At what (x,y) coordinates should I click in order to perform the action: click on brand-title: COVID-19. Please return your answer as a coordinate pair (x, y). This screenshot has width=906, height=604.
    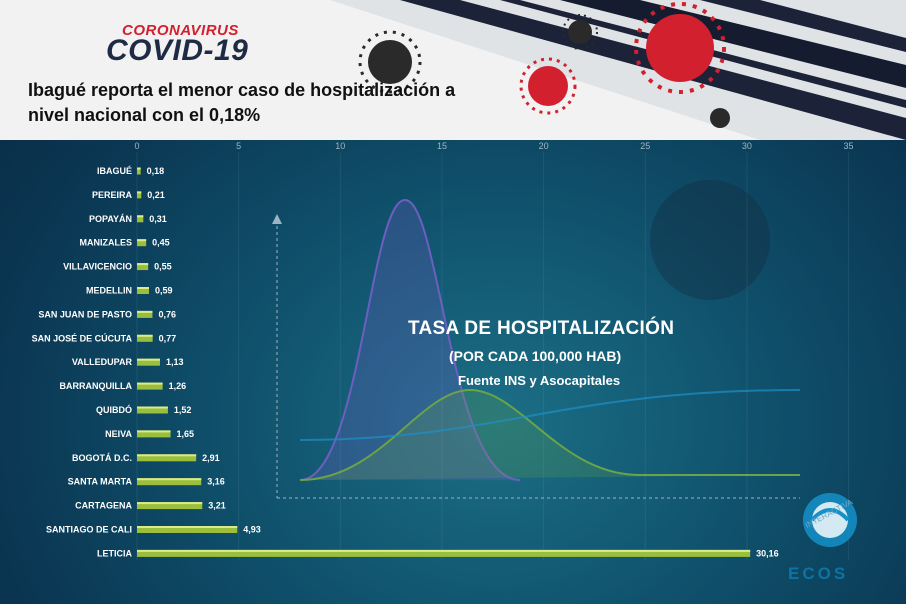
    Looking at the image, I should click on (177, 50).